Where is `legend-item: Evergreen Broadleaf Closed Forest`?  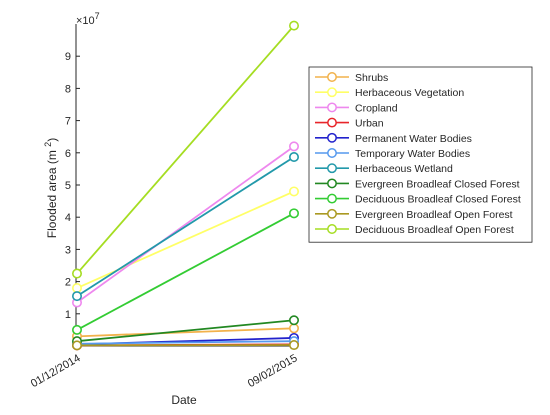 legend-item: Evergreen Broadleaf Closed Forest is located at coordinates (417, 184).